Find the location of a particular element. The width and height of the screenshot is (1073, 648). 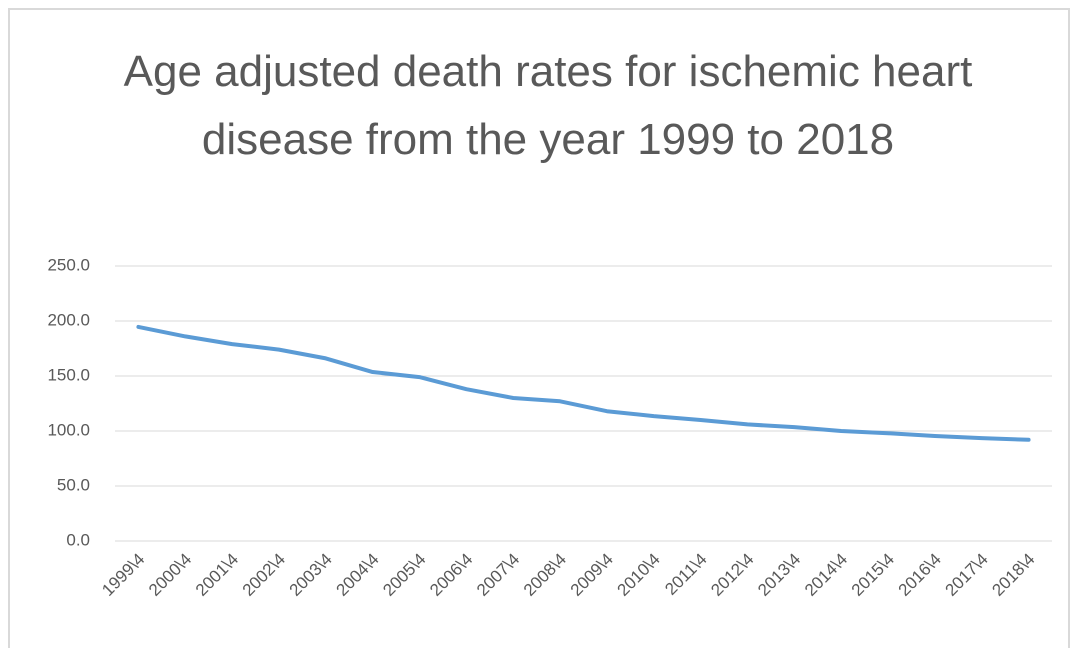

x-tick-label: 2015\4 is located at coordinates (873, 575).